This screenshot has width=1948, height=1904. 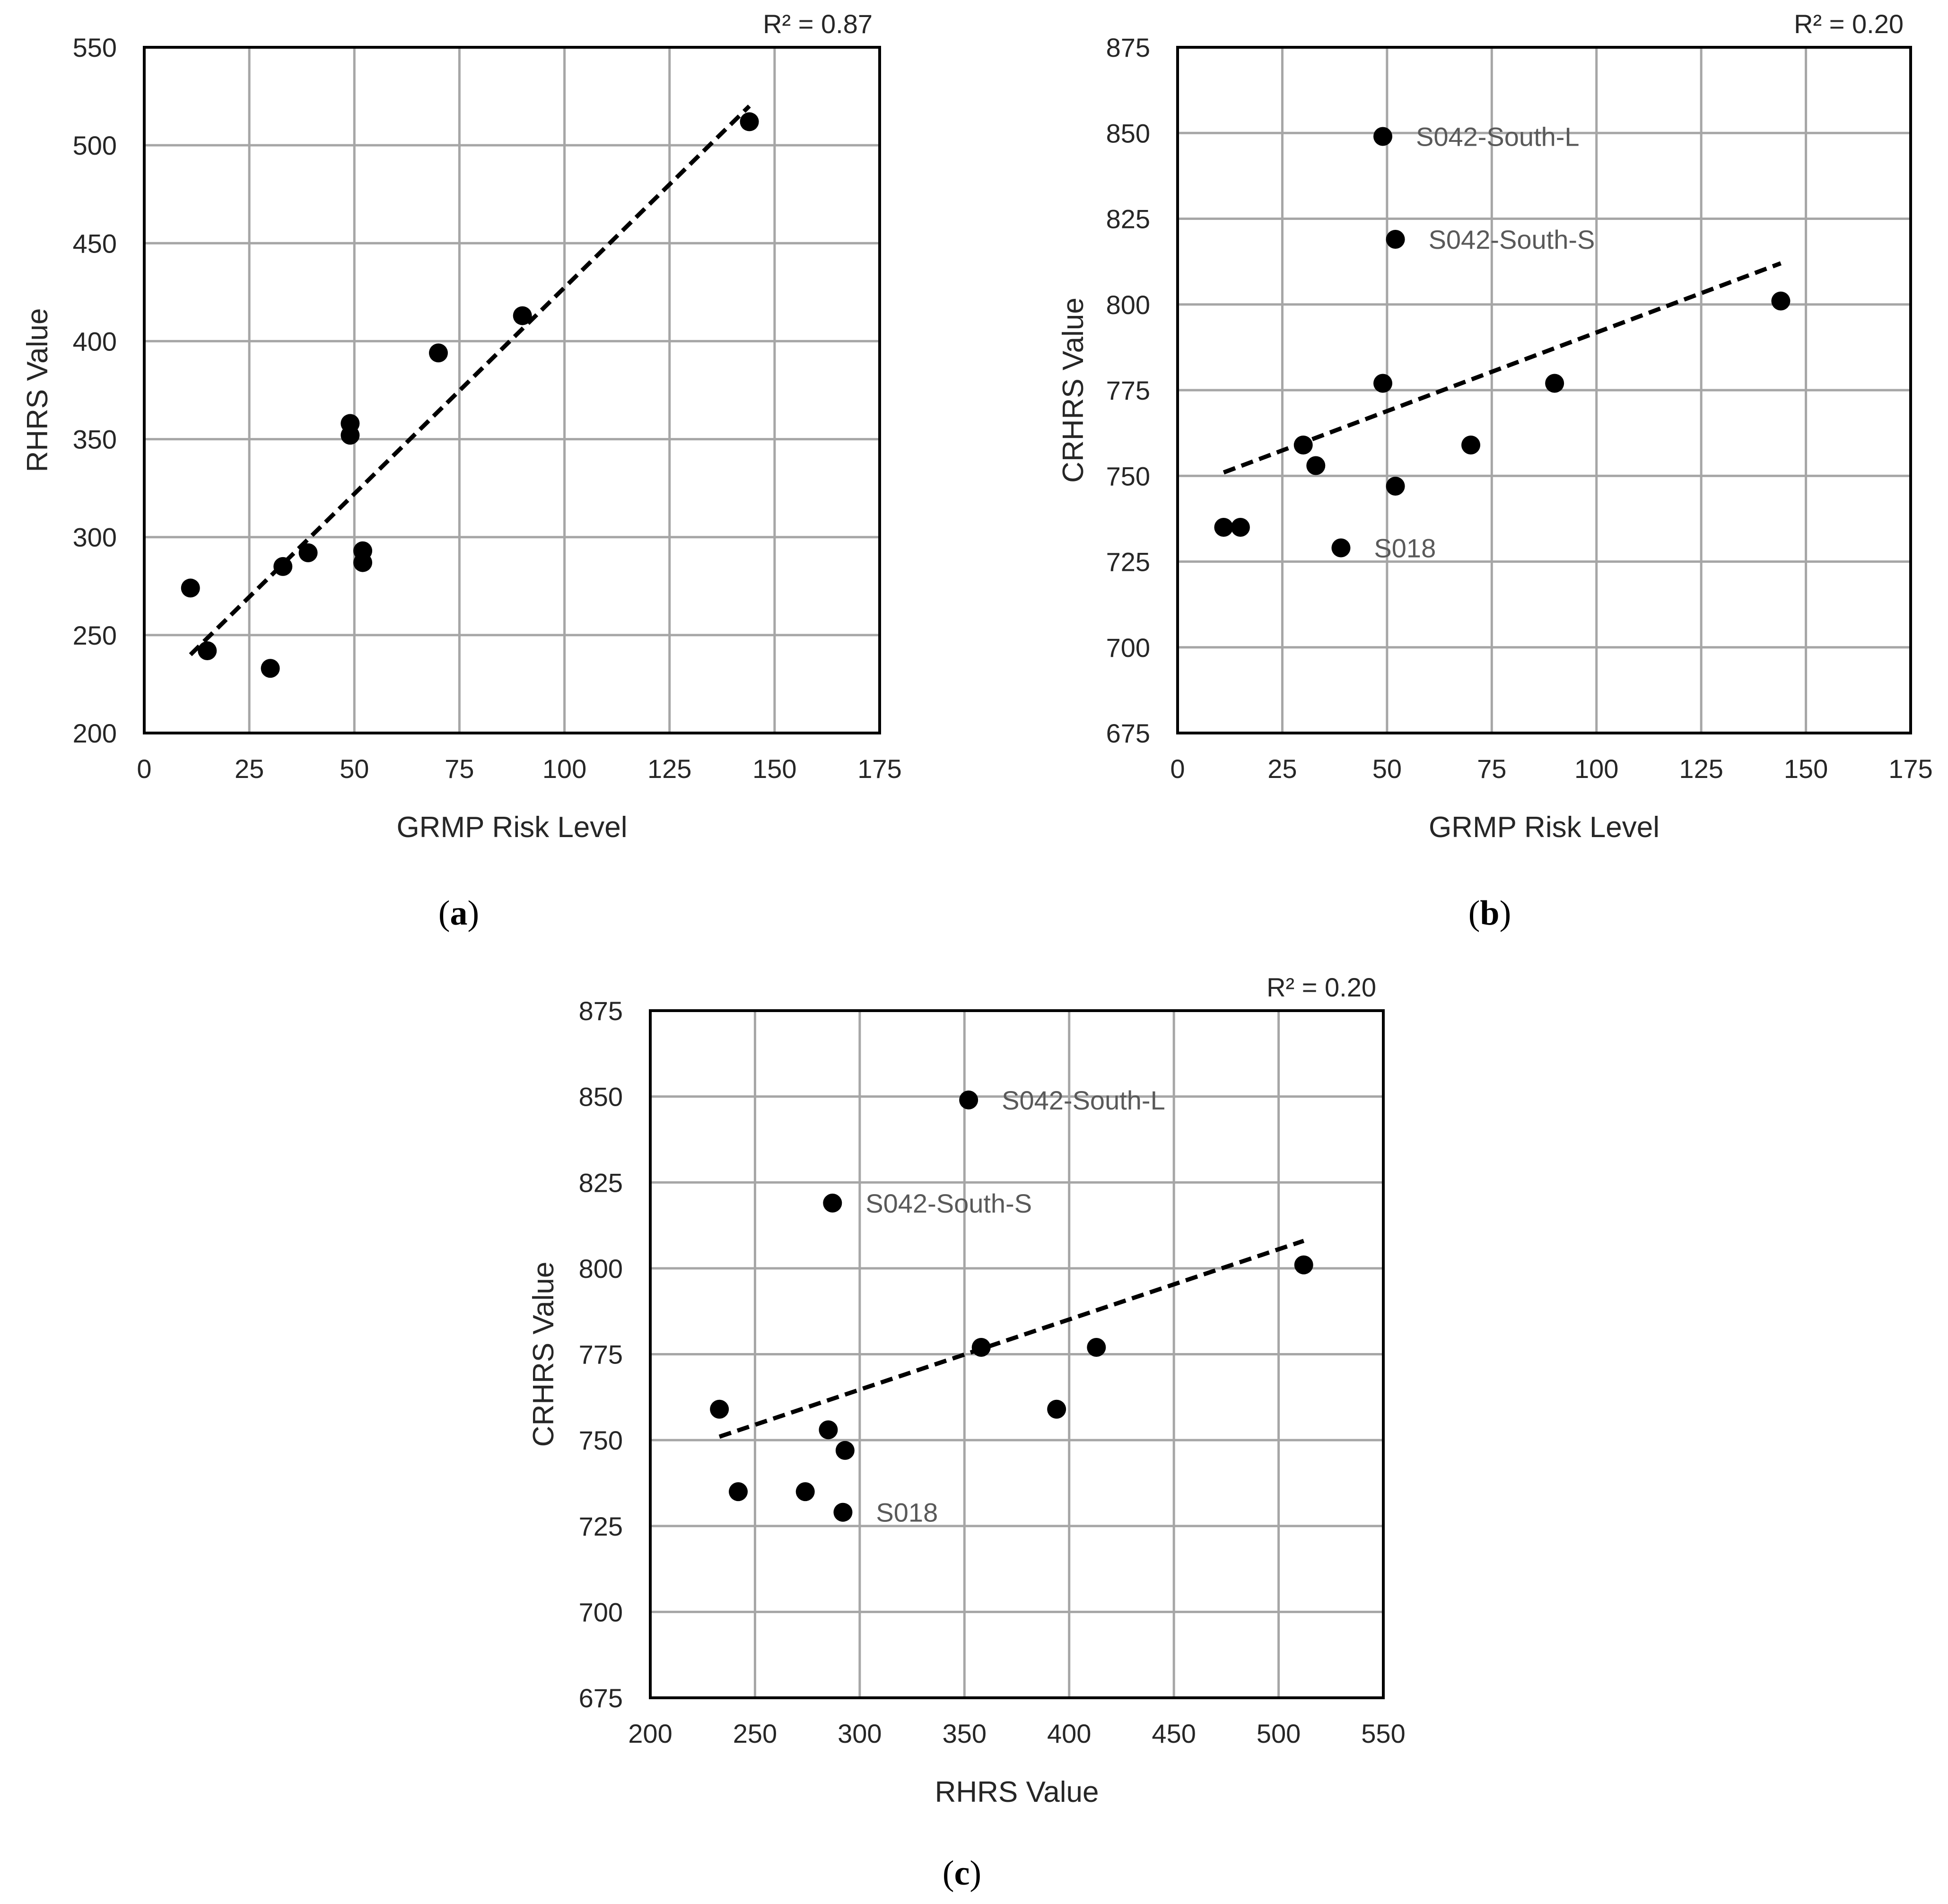 What do you see at coordinates (1069, 1734) in the screenshot?
I see `chart-c-x-tick-label: 400` at bounding box center [1069, 1734].